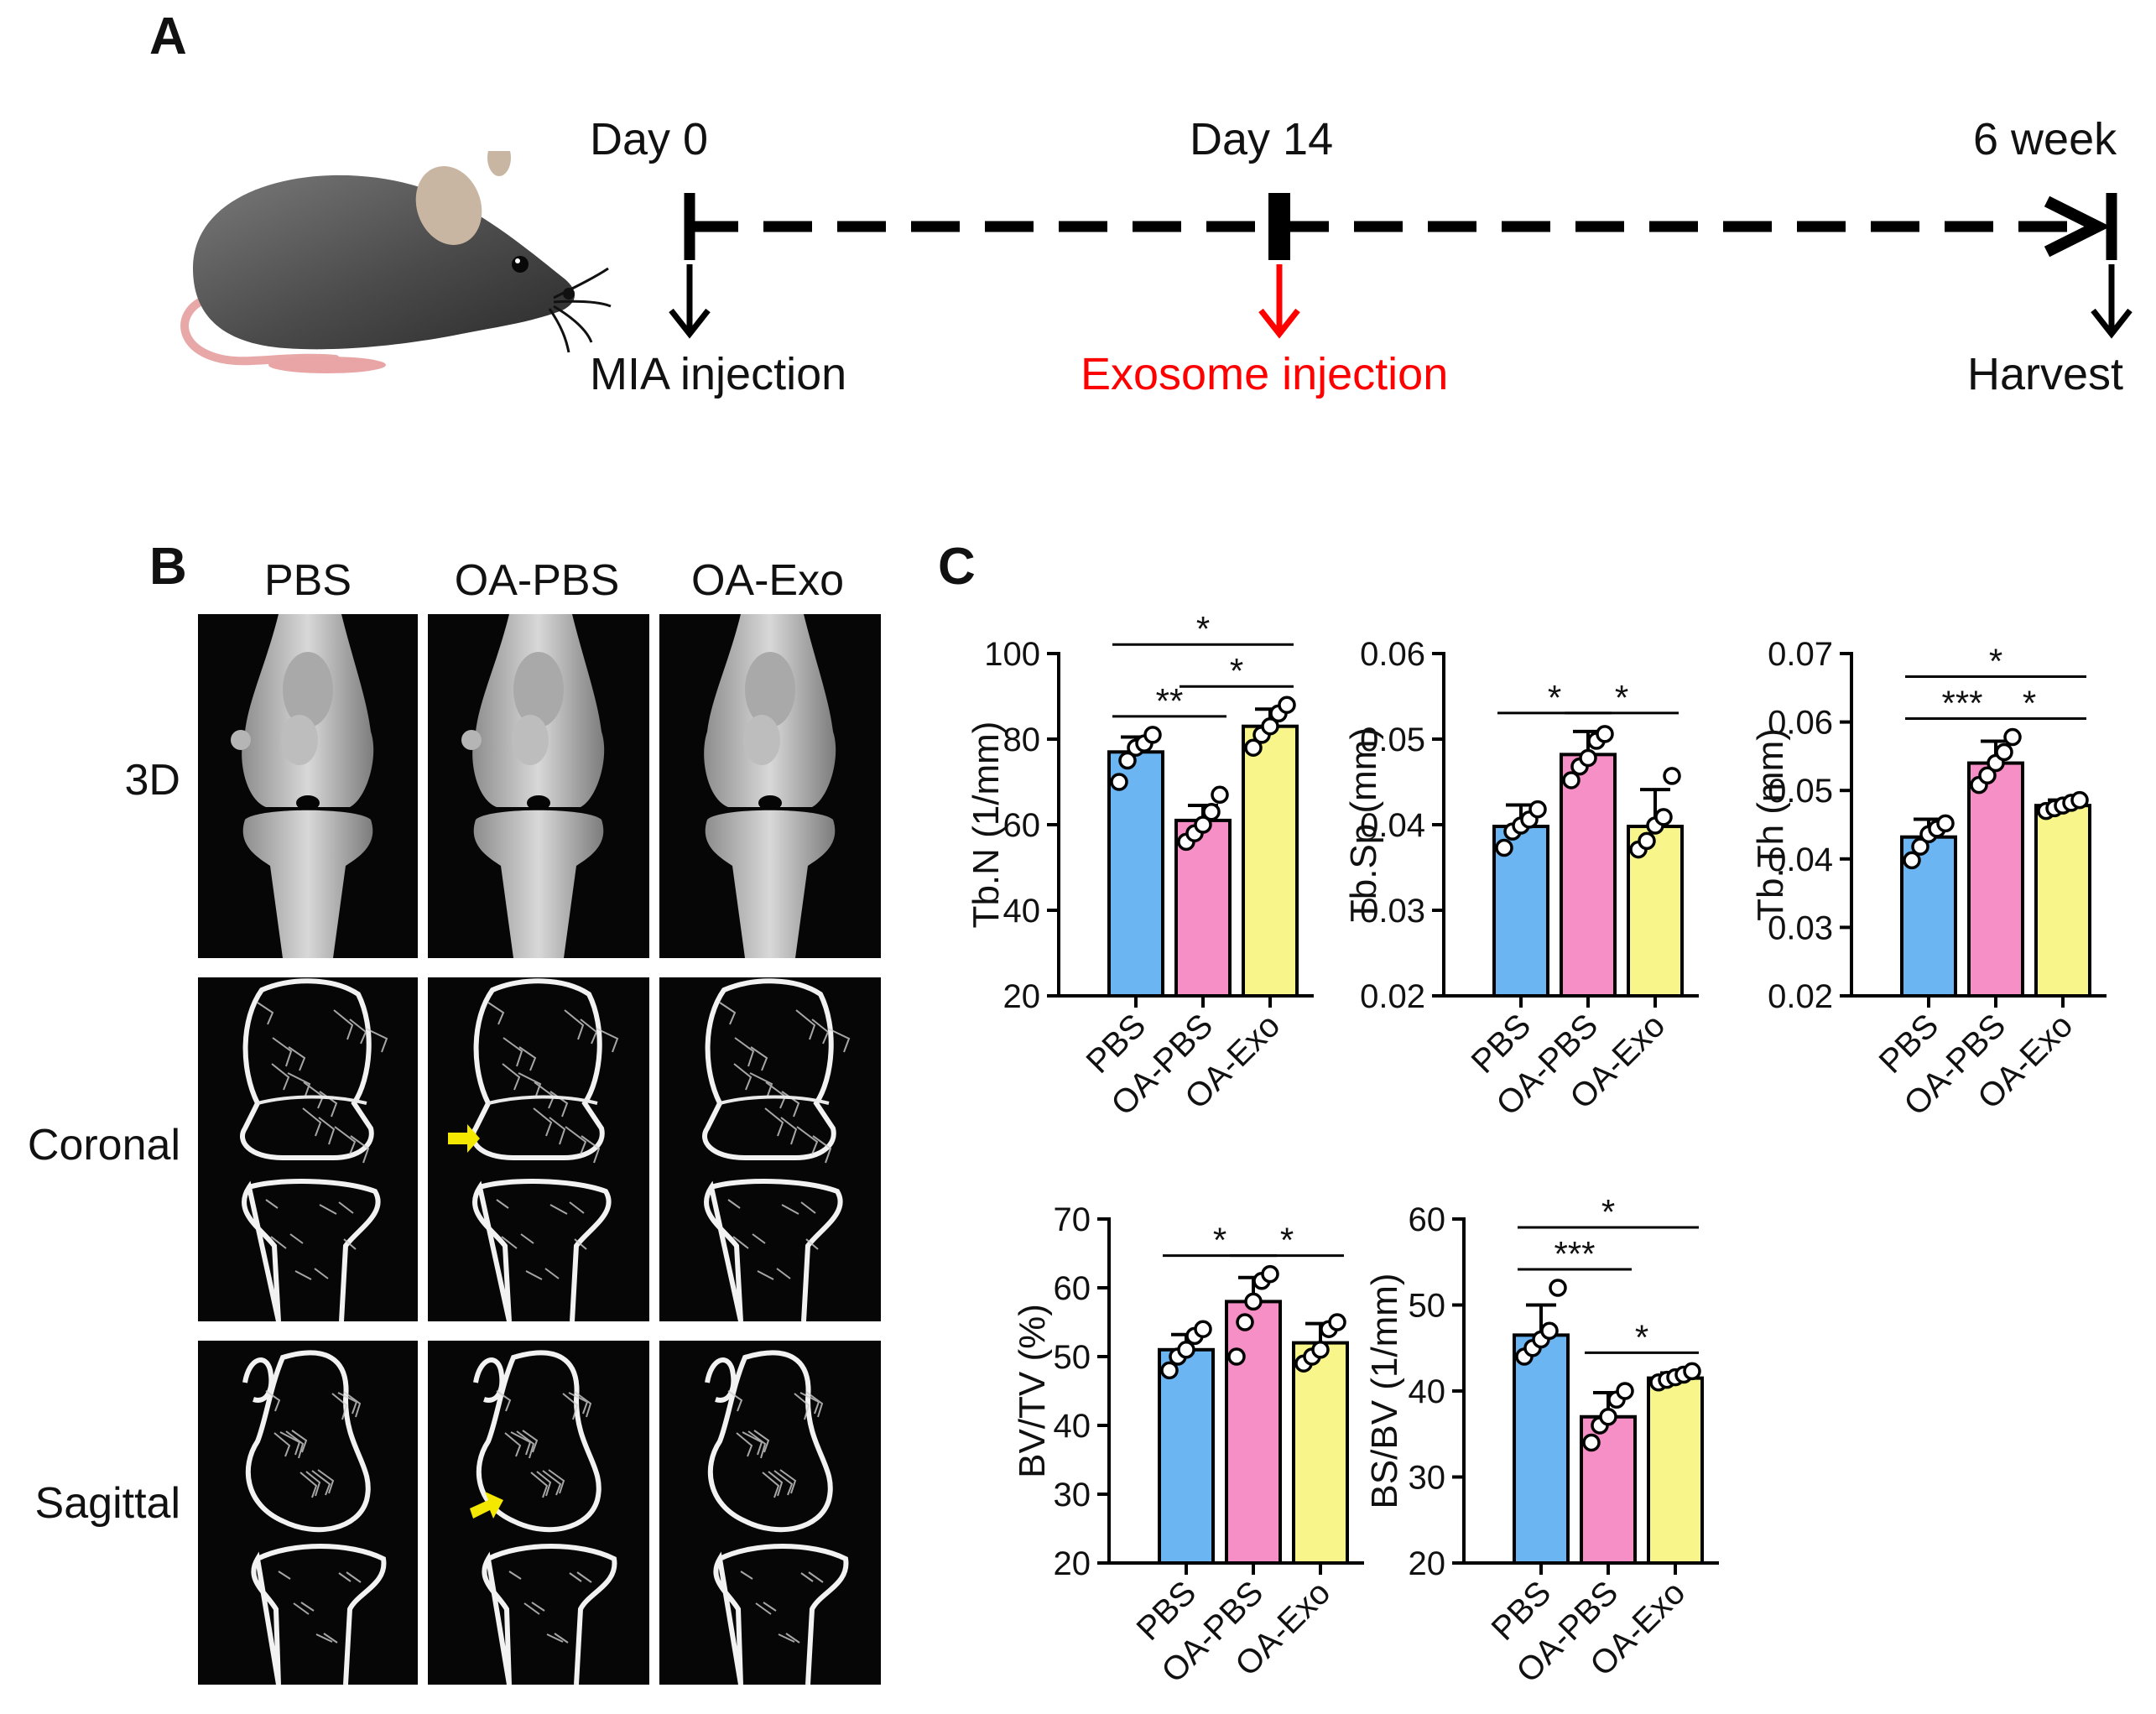 The height and width of the screenshot is (1714, 2156). What do you see at coordinates (1427, 1478) in the screenshot?
I see `chart-4-ytick-label: 30` at bounding box center [1427, 1478].